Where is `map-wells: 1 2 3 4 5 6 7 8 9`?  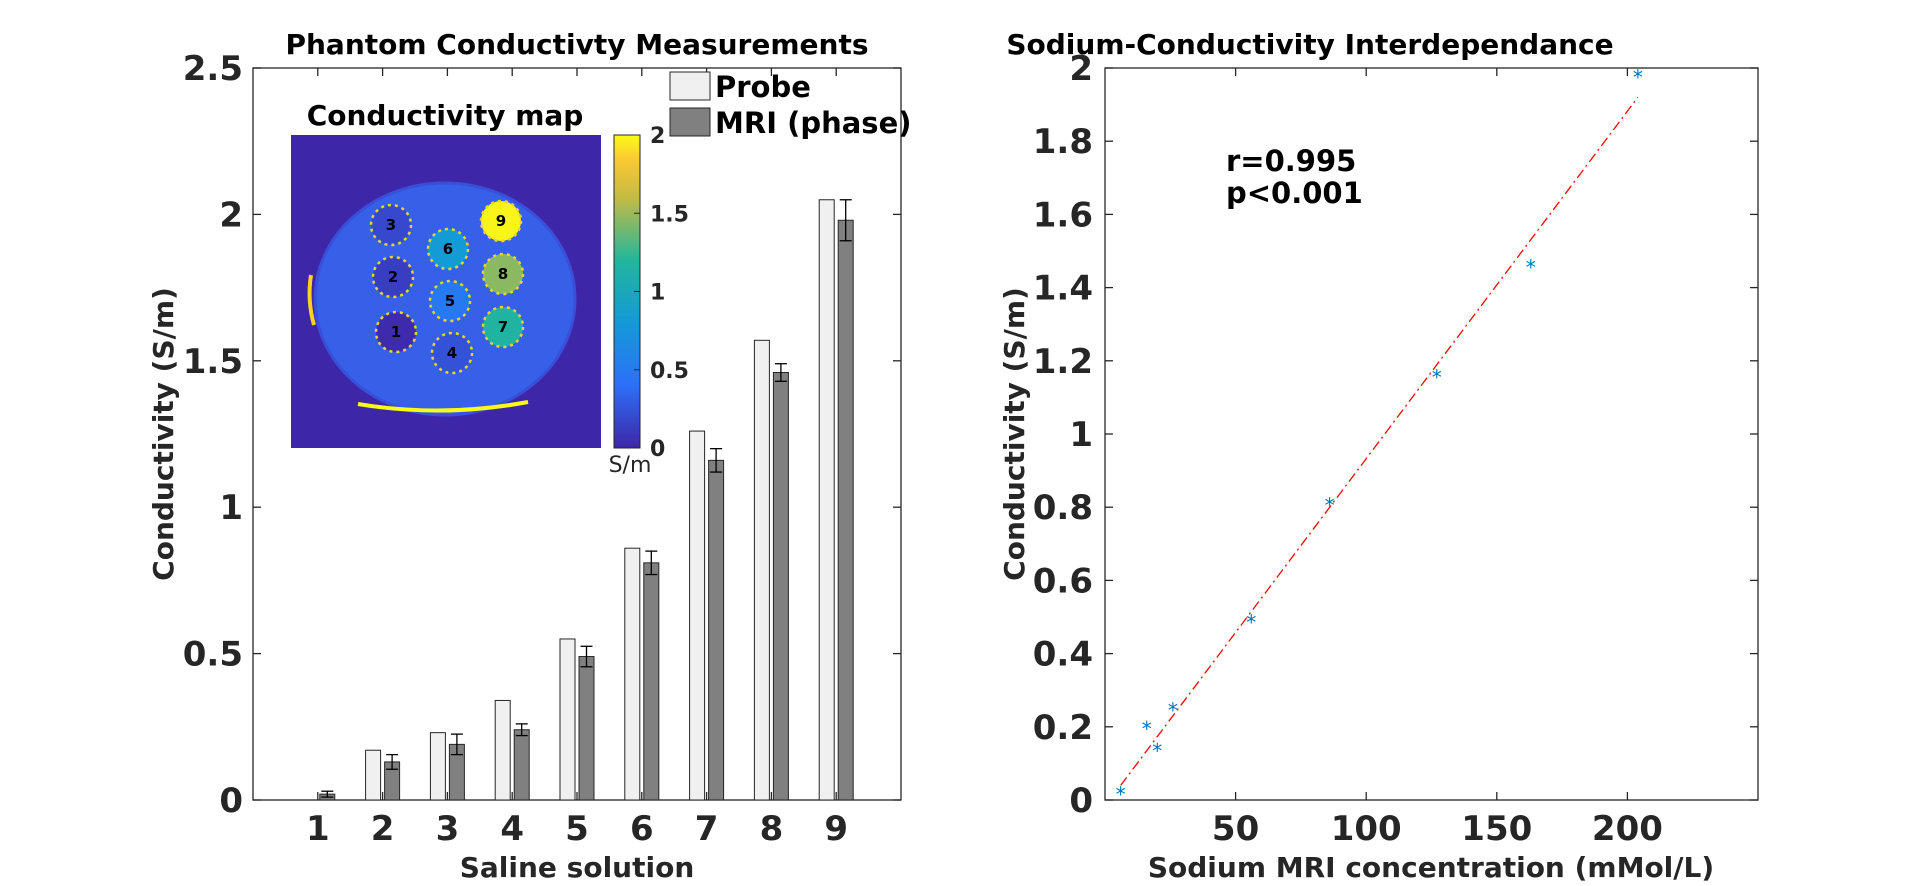
map-wells: 1 2 3 4 5 6 7 8 9 is located at coordinates (447, 287).